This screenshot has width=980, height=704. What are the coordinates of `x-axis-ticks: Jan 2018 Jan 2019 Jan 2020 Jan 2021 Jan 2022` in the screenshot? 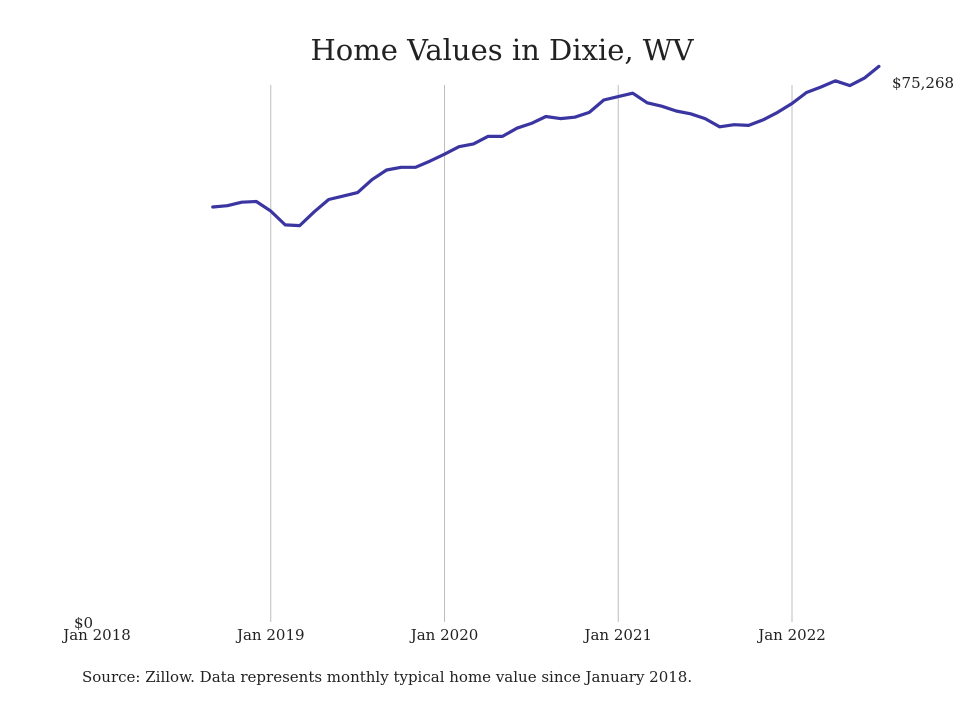 It's located at (443, 635).